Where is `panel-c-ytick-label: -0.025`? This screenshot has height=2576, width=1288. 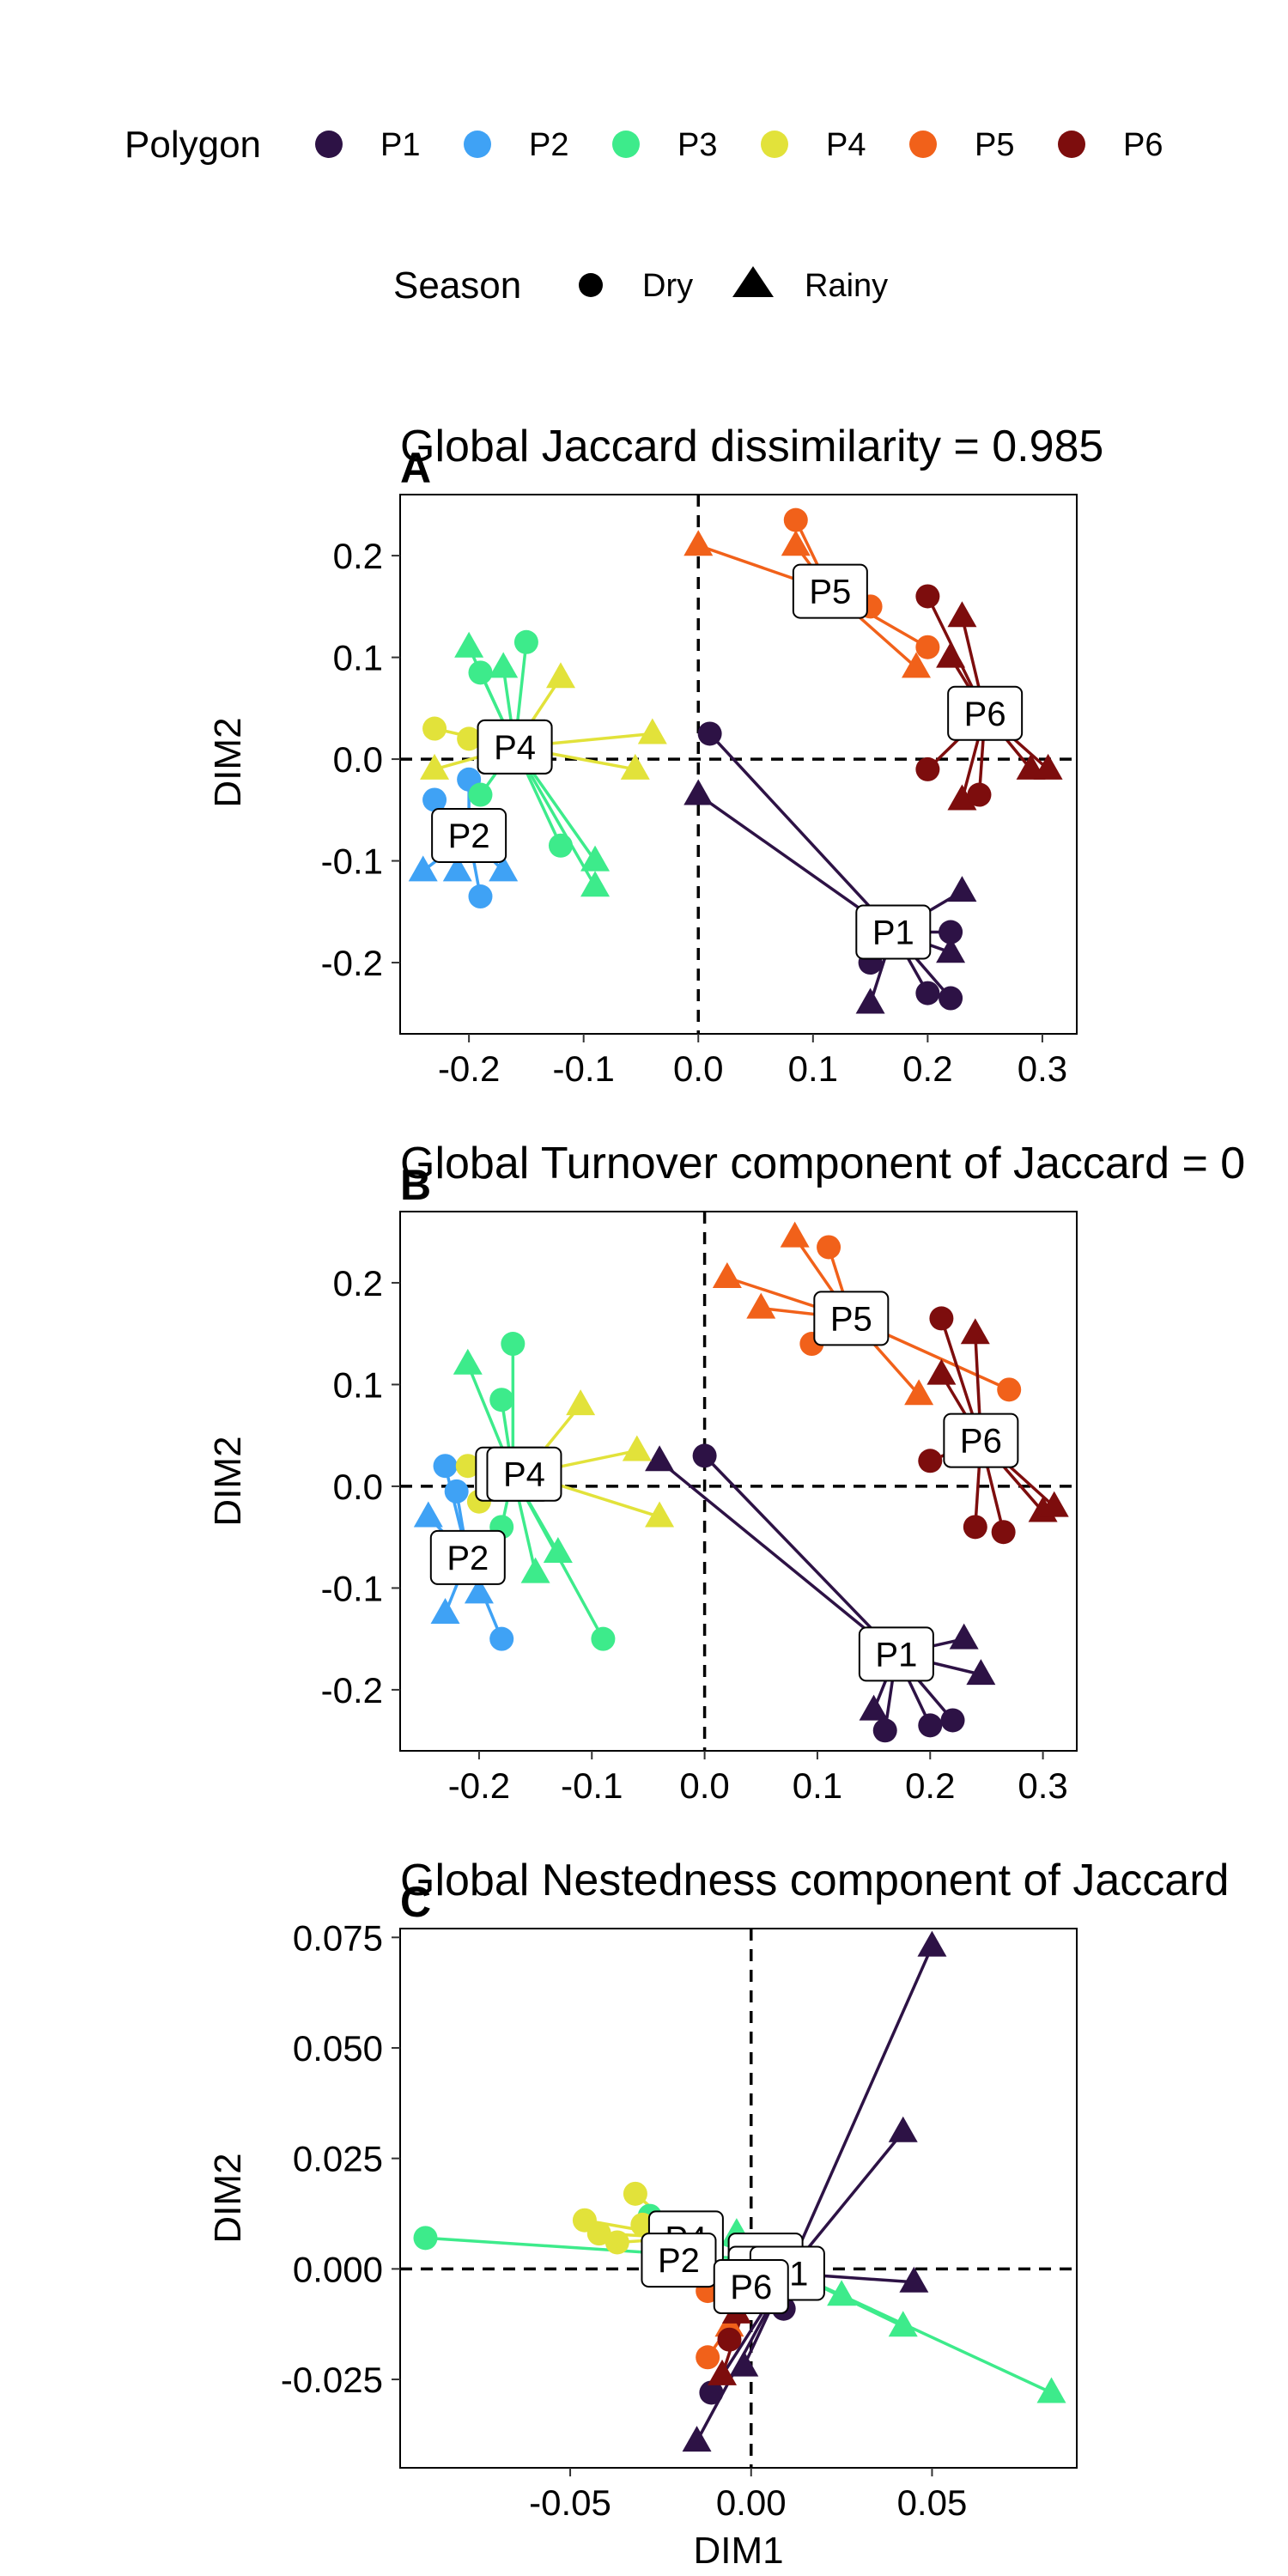
panel-c-ytick-label: -0.025 is located at coordinates (332, 2380).